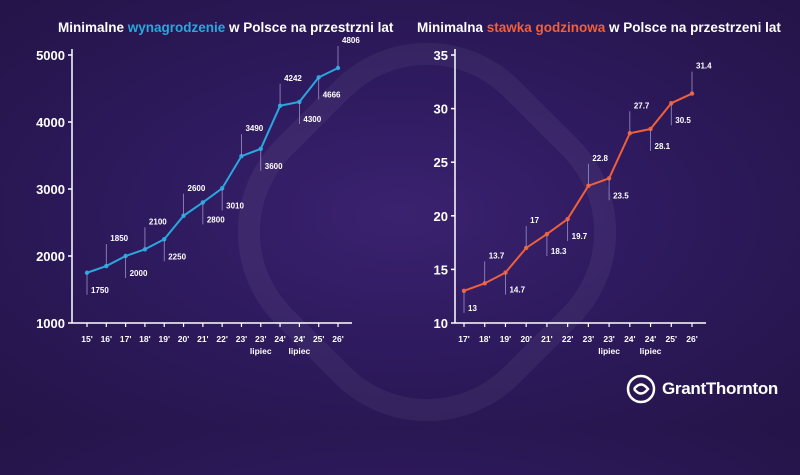  Describe the element at coordinates (621, 195) in the screenshot. I see `data-label: 23.5` at that location.